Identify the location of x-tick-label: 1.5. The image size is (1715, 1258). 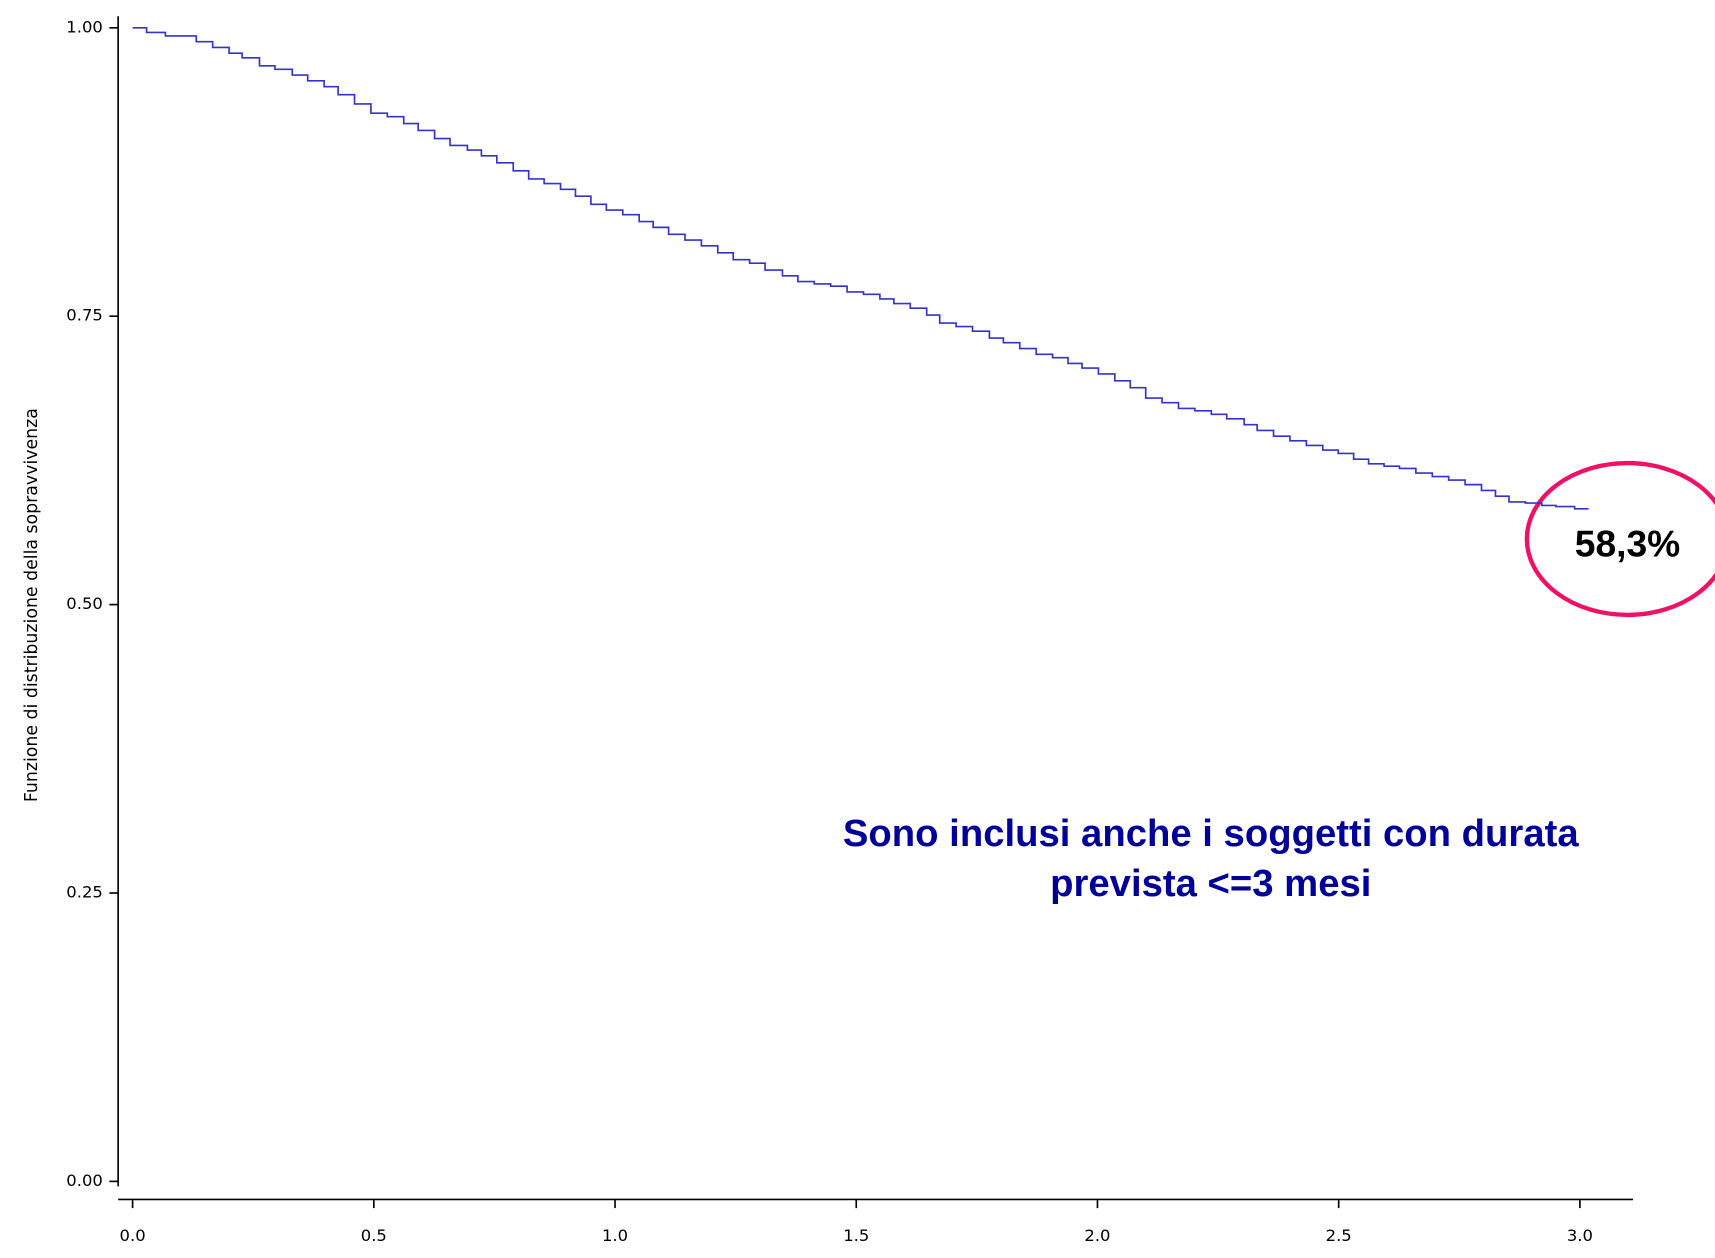
(856, 1235).